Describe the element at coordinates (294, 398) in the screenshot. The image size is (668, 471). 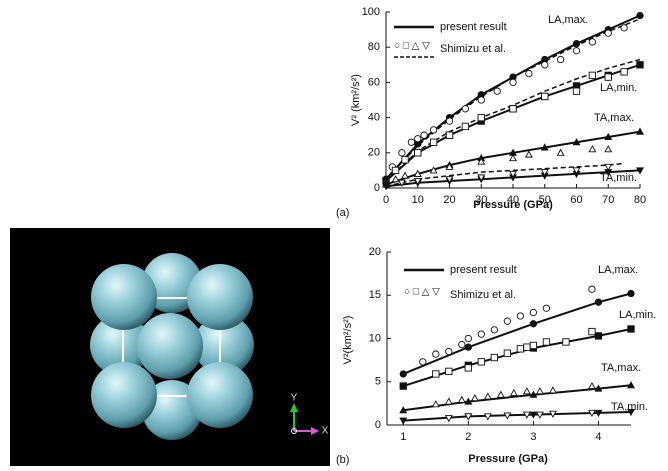
I see `axis-label-y: Y` at that location.